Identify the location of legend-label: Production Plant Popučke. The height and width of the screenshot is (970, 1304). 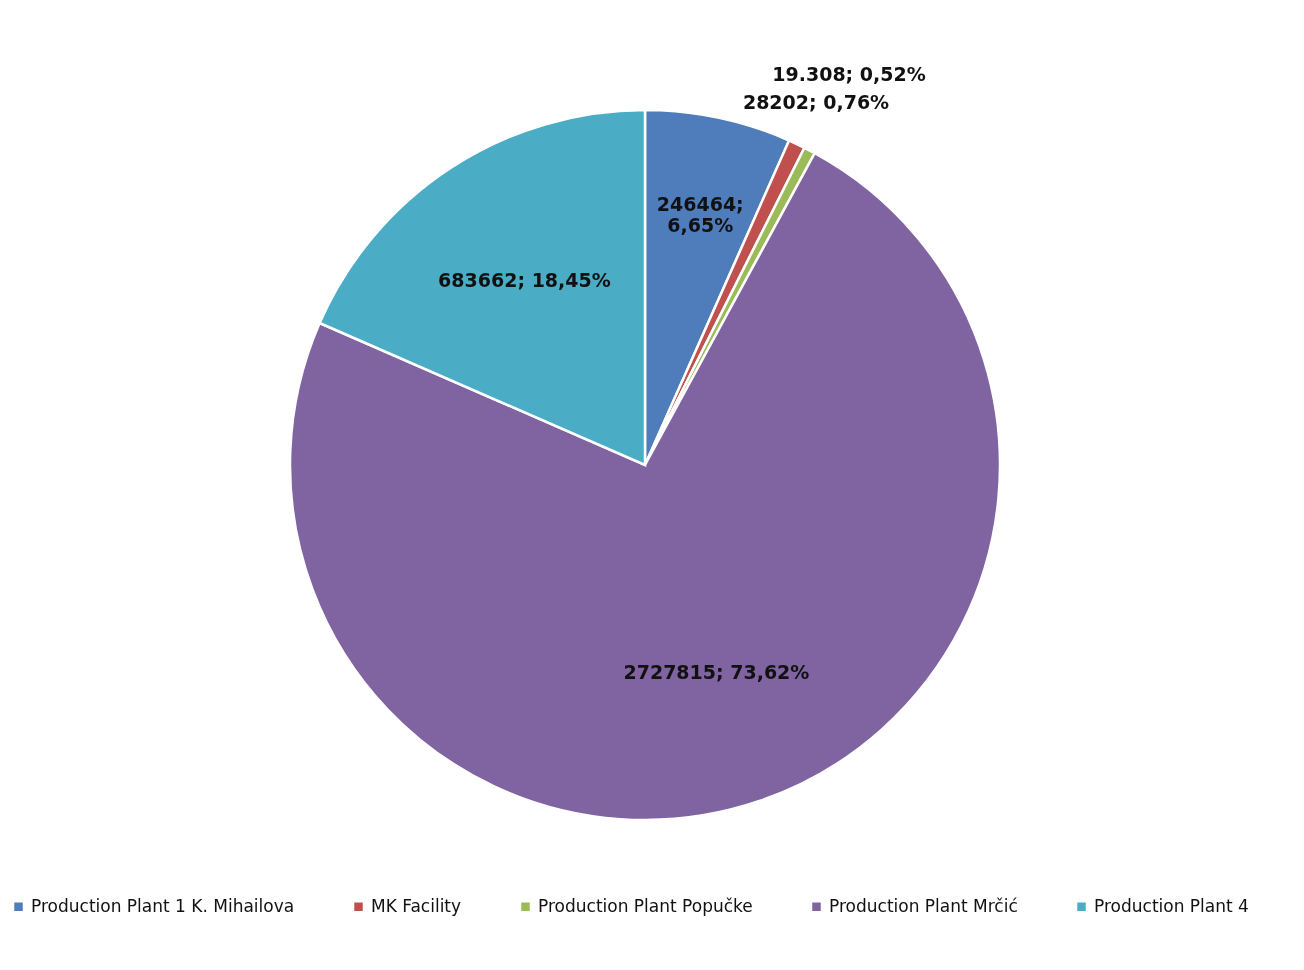
(645, 905).